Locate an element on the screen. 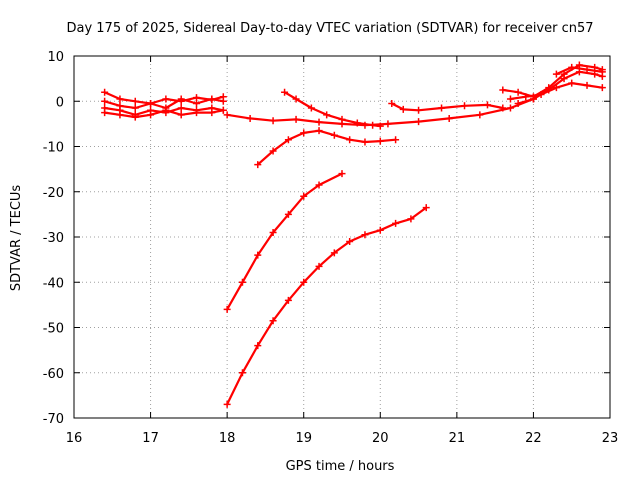 The width and height of the screenshot is (640, 480). x-tick-label: 19 is located at coordinates (303, 438).